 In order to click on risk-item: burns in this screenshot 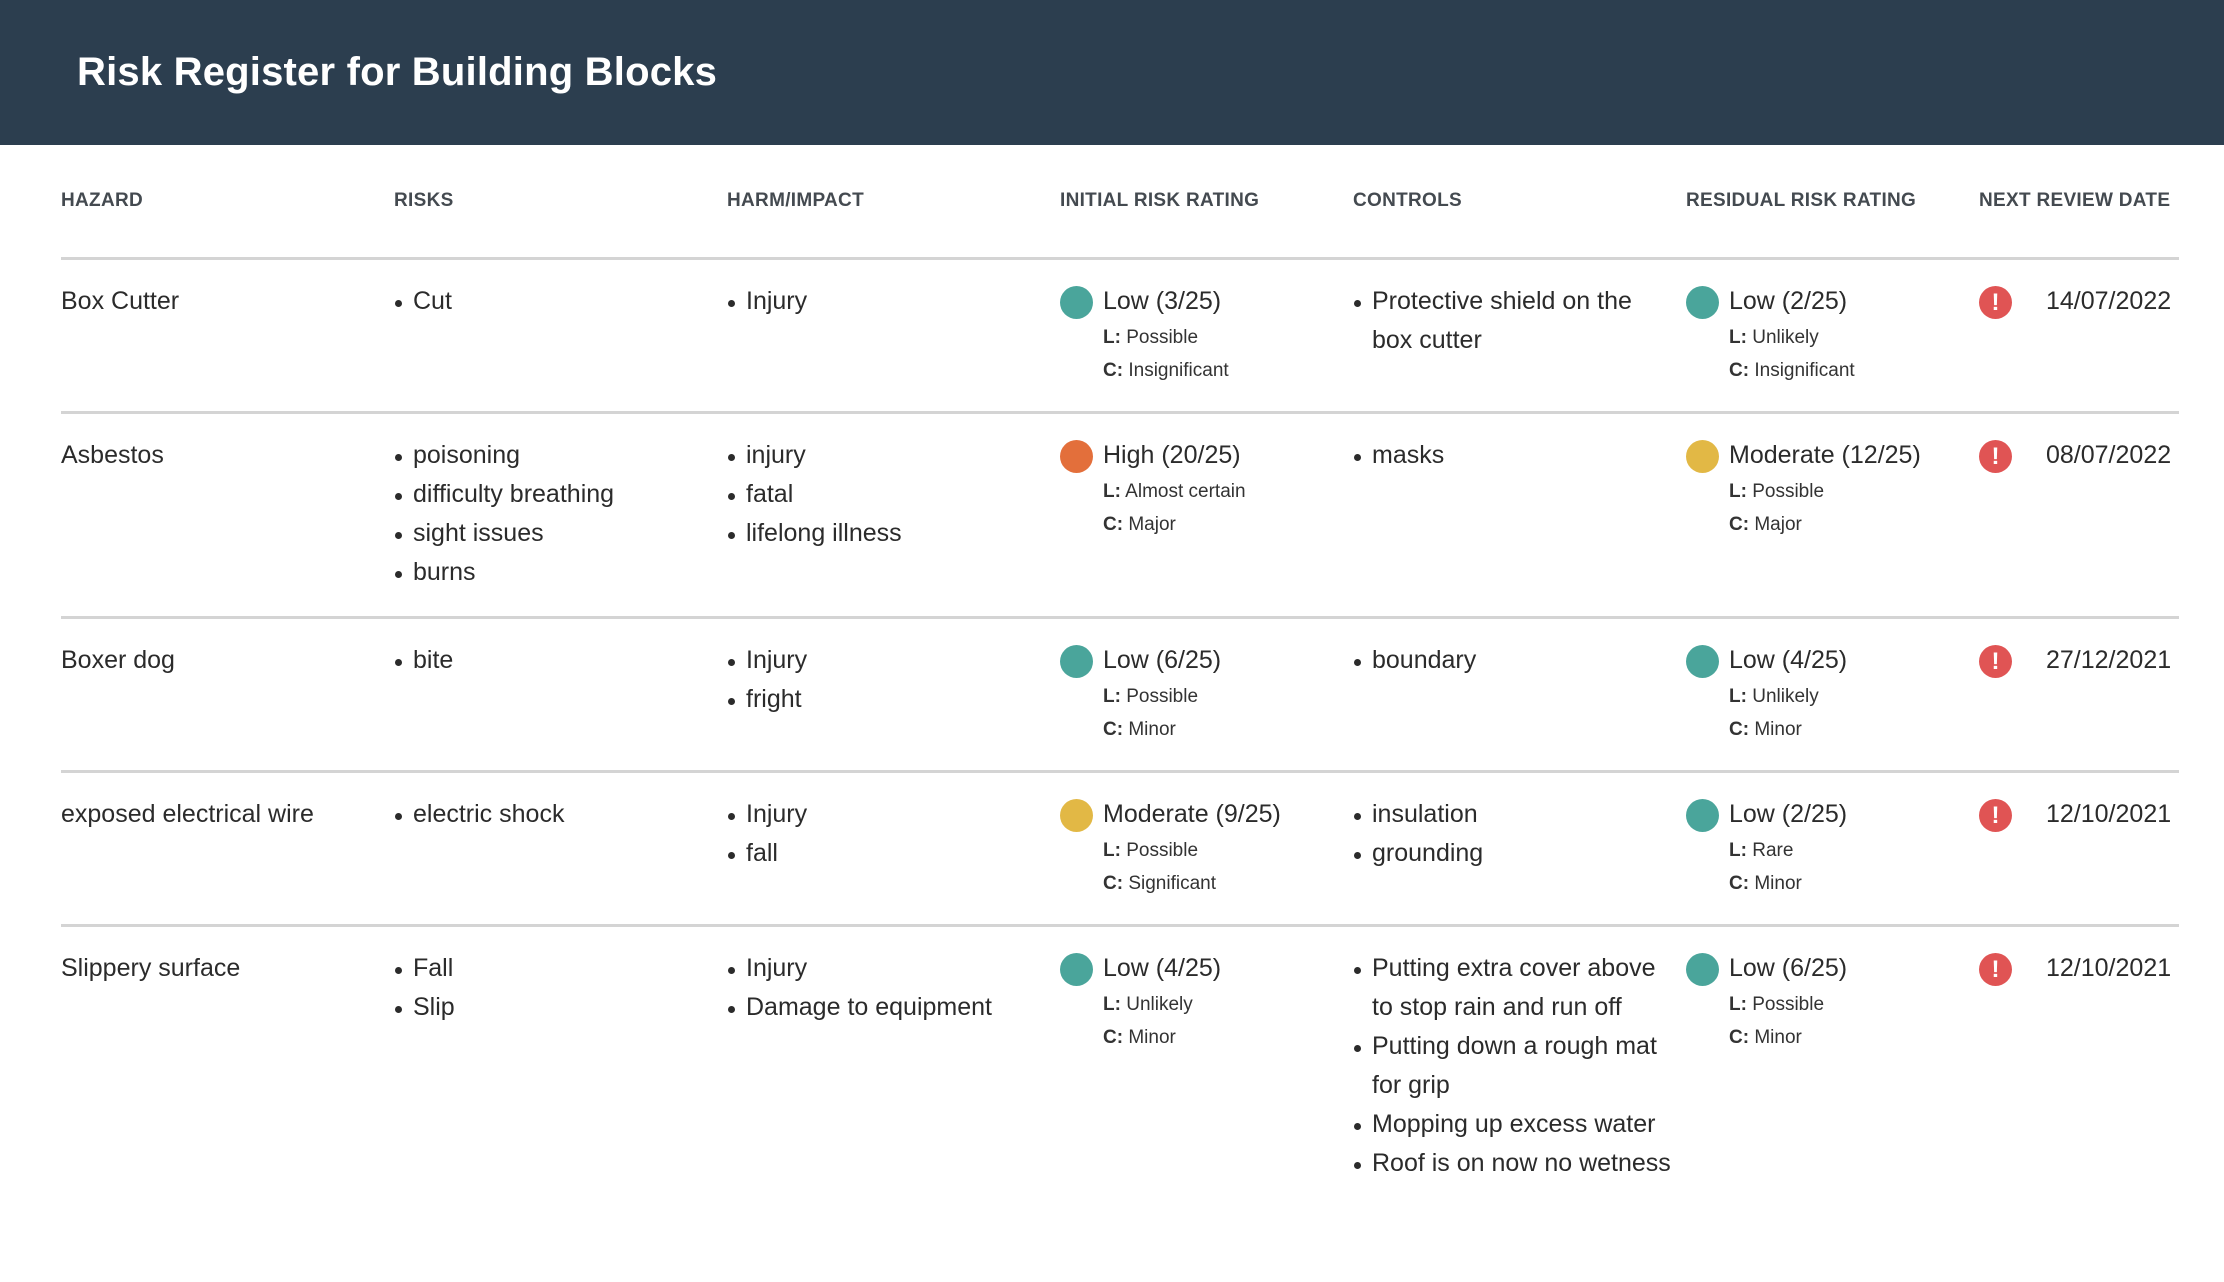, I will do `click(560, 572)`.